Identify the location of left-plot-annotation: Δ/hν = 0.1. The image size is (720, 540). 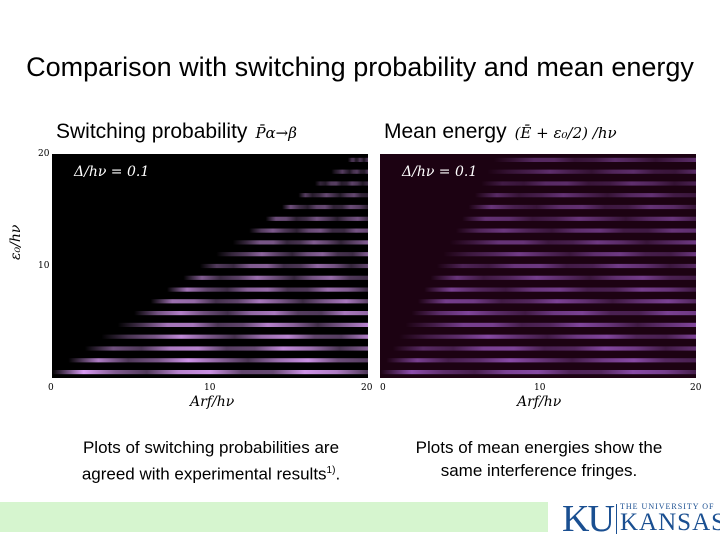
(112, 172).